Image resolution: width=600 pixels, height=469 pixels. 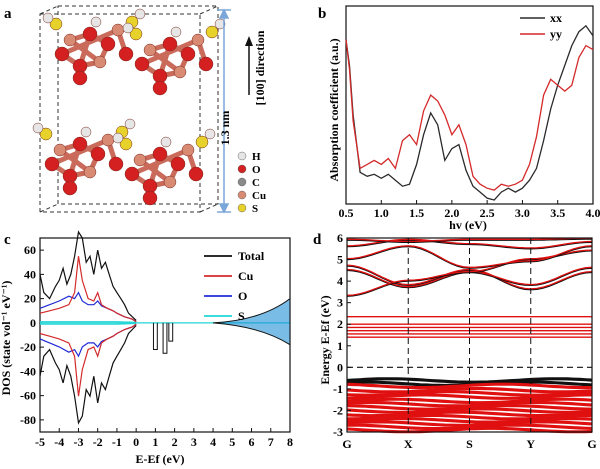 What do you see at coordinates (242, 182) in the screenshot?
I see `legend-marker-c` at bounding box center [242, 182].